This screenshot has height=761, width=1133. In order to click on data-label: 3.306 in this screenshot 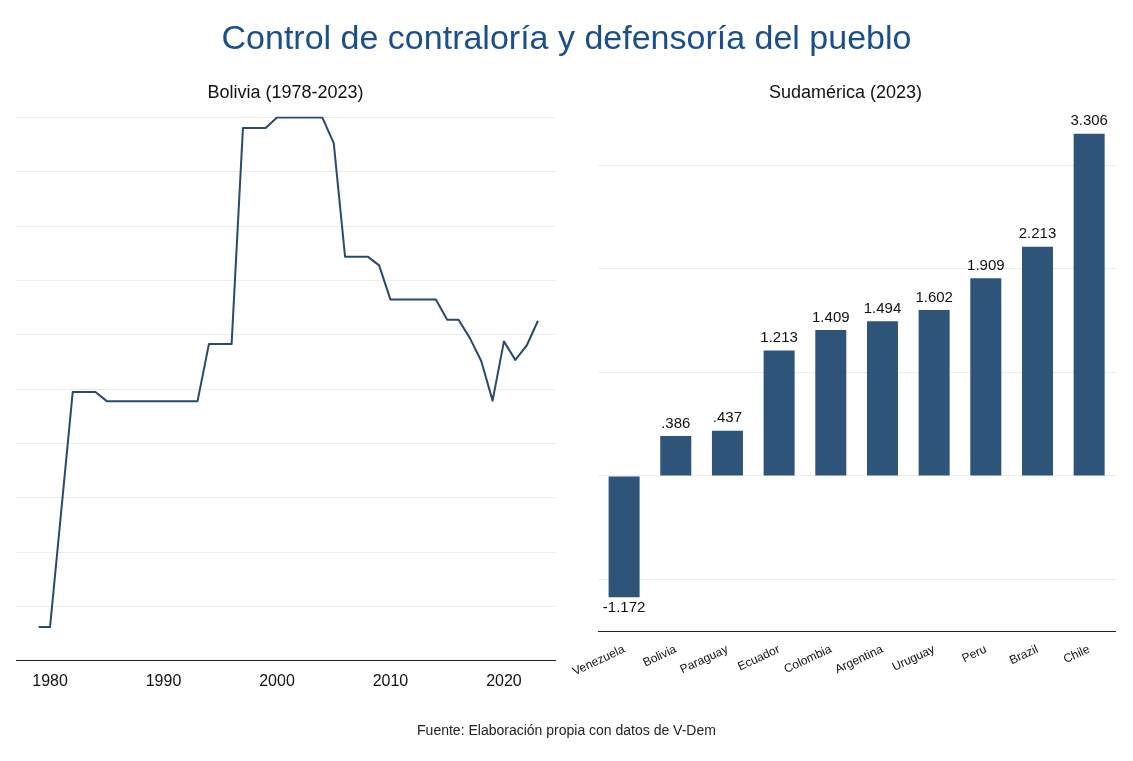, I will do `click(1089, 120)`.